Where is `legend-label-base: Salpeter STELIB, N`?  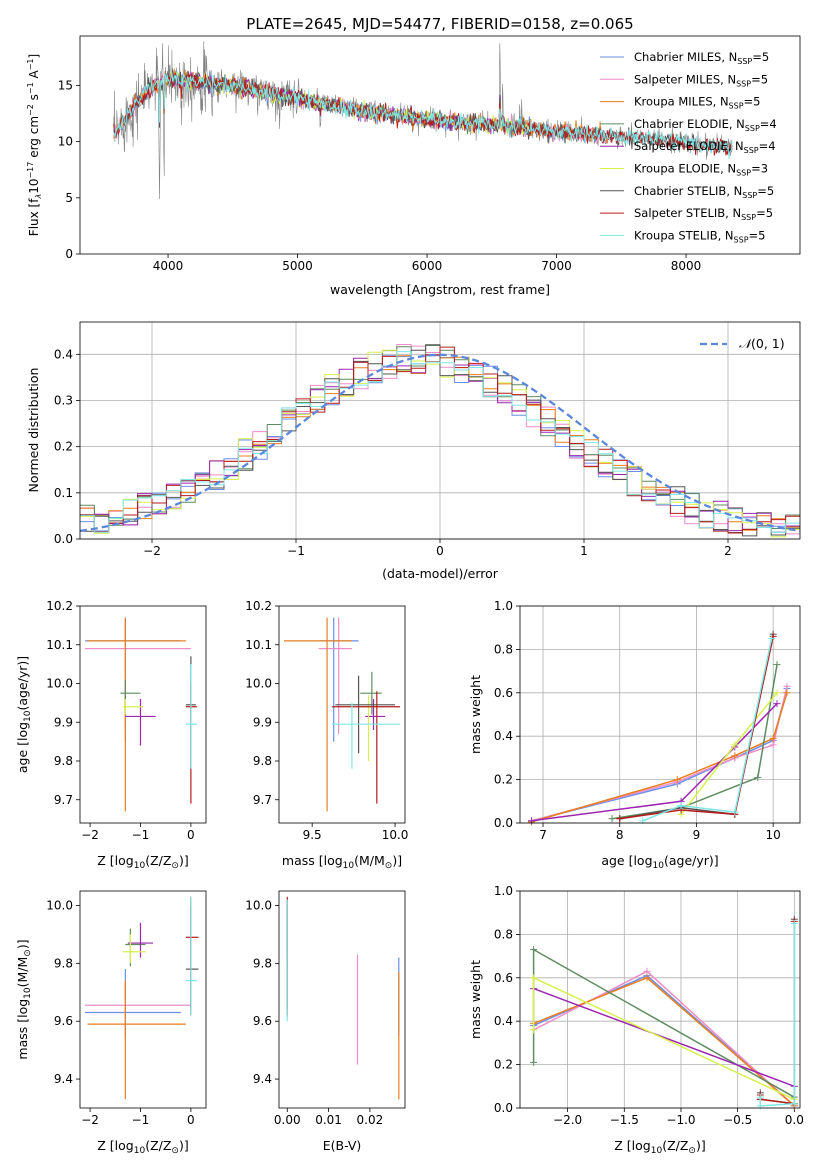 legend-label-base: Salpeter STELIB, N is located at coordinates (687, 213).